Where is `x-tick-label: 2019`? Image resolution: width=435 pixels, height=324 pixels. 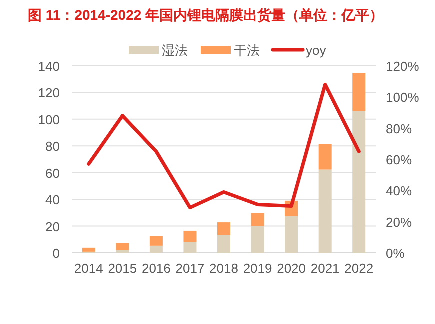
x-tick-label: 2019 is located at coordinates (257, 268).